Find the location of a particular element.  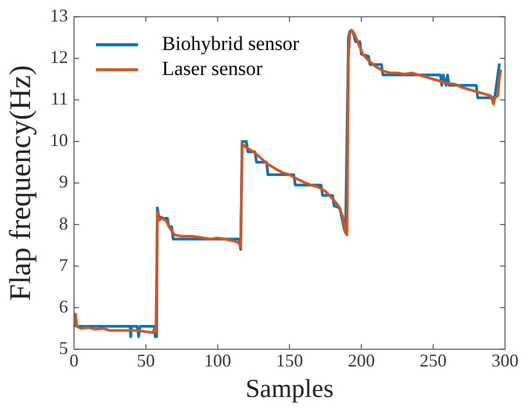

x-tick-label: 50 is located at coordinates (145, 360).